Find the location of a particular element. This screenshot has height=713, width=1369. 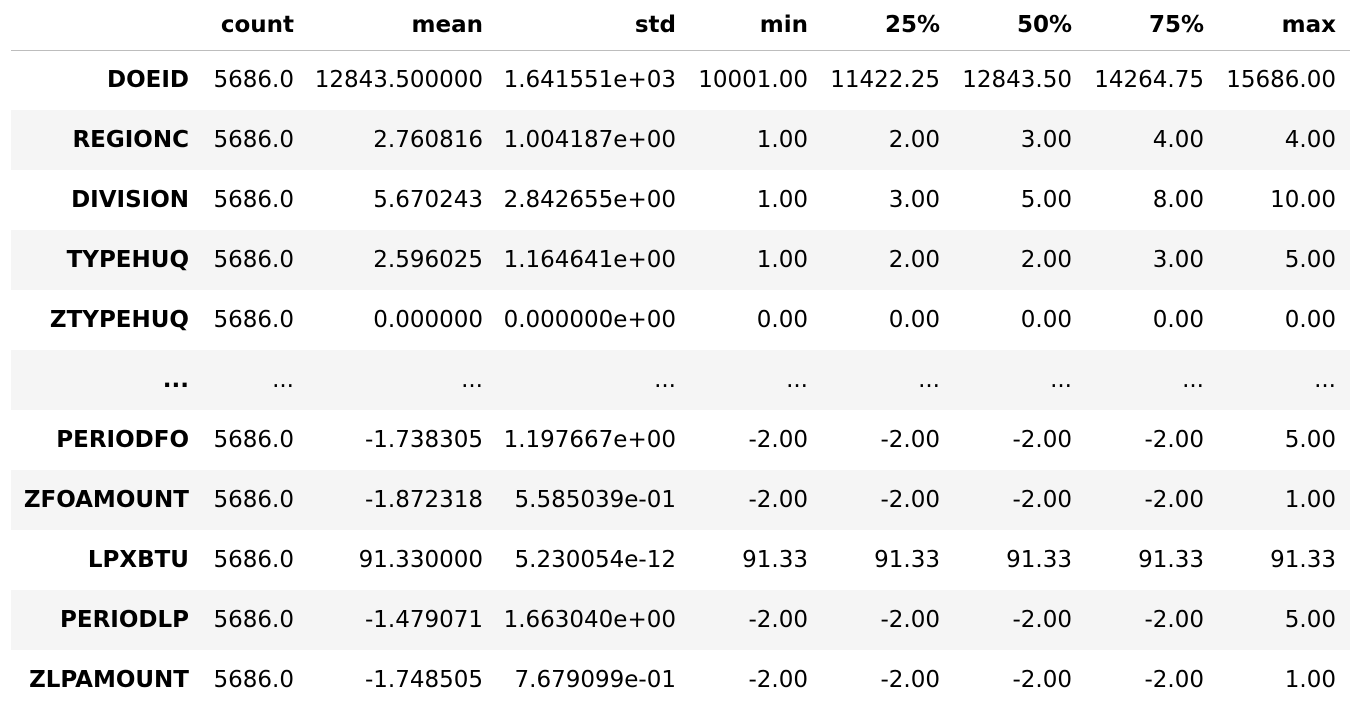

cell-max: 15686.00 is located at coordinates (1281, 80).